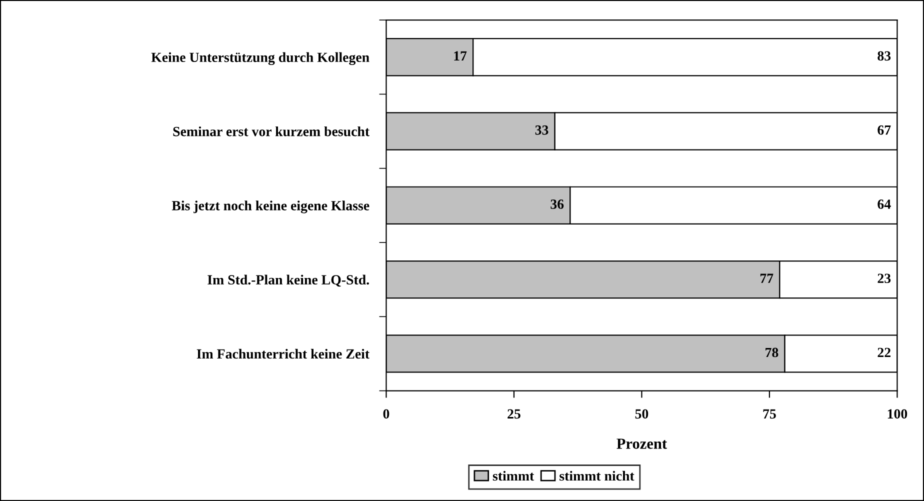 This screenshot has width=924, height=501. I want to click on y-tick-label: Keine Unterstützung durch Kollegen, so click(260, 58).